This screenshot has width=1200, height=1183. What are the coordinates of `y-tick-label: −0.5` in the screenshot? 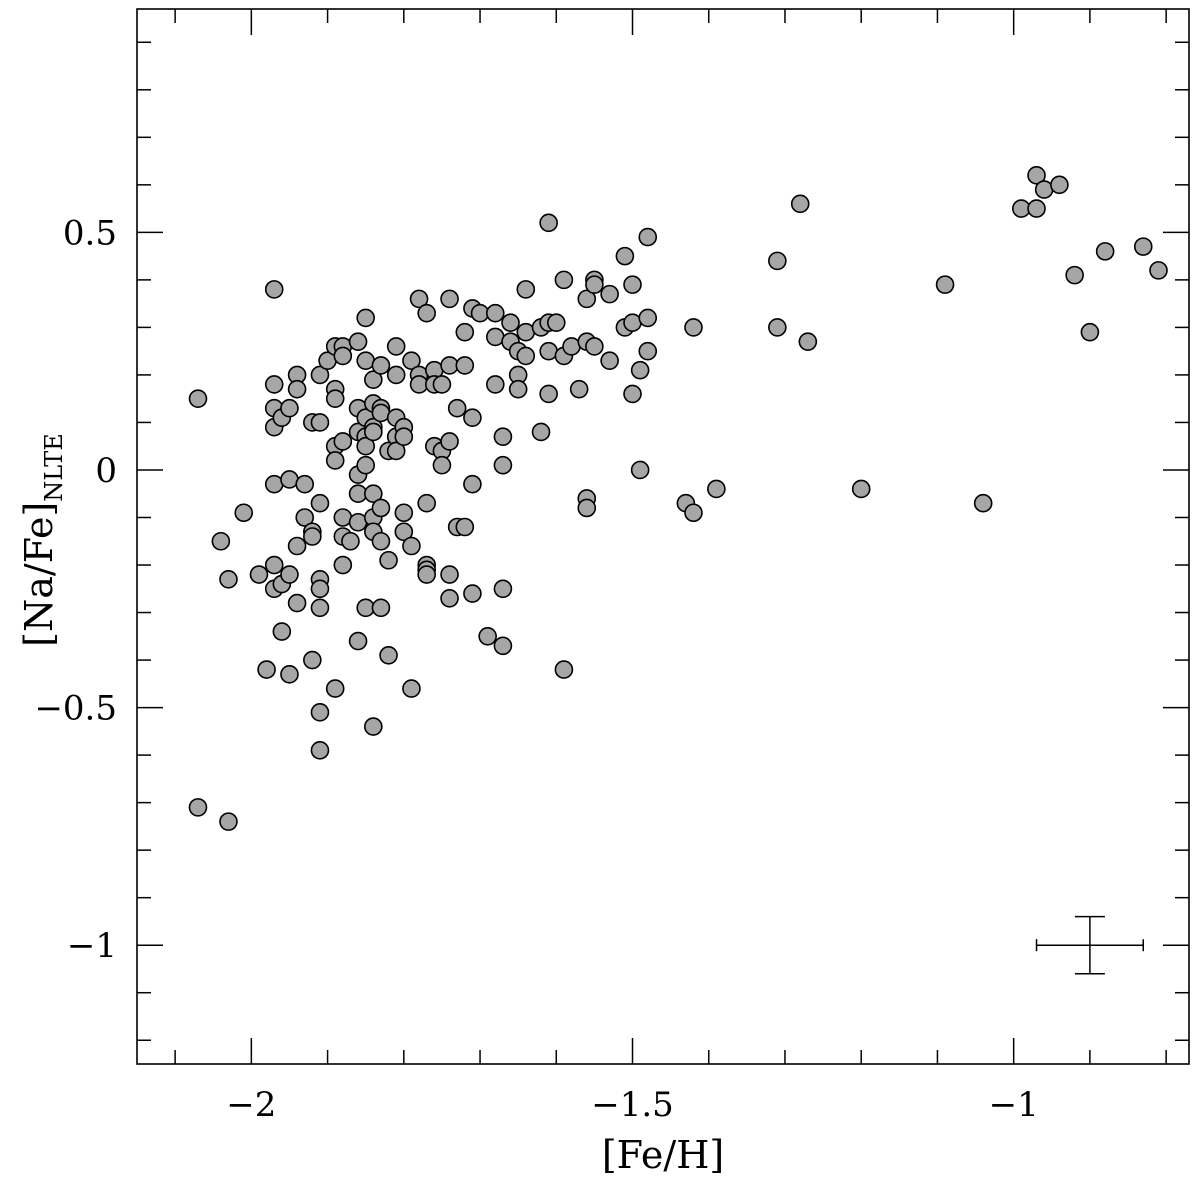 It's located at (75, 709).